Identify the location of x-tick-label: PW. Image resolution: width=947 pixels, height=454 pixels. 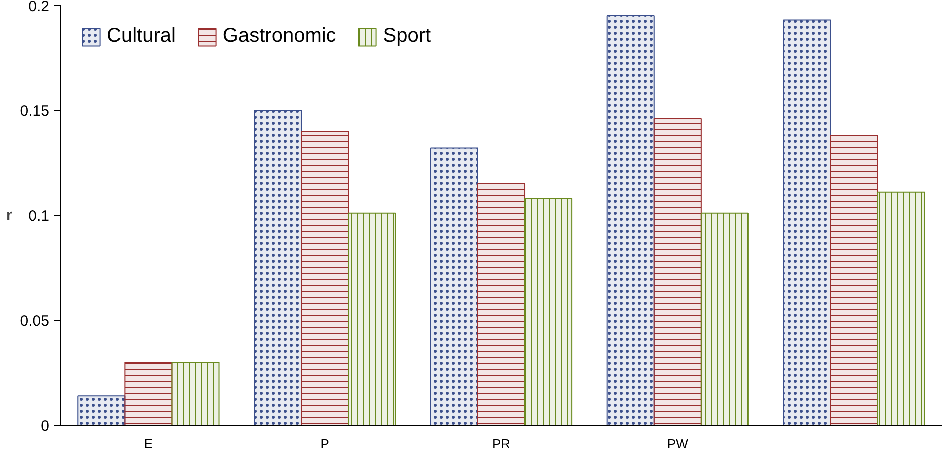
(678, 444).